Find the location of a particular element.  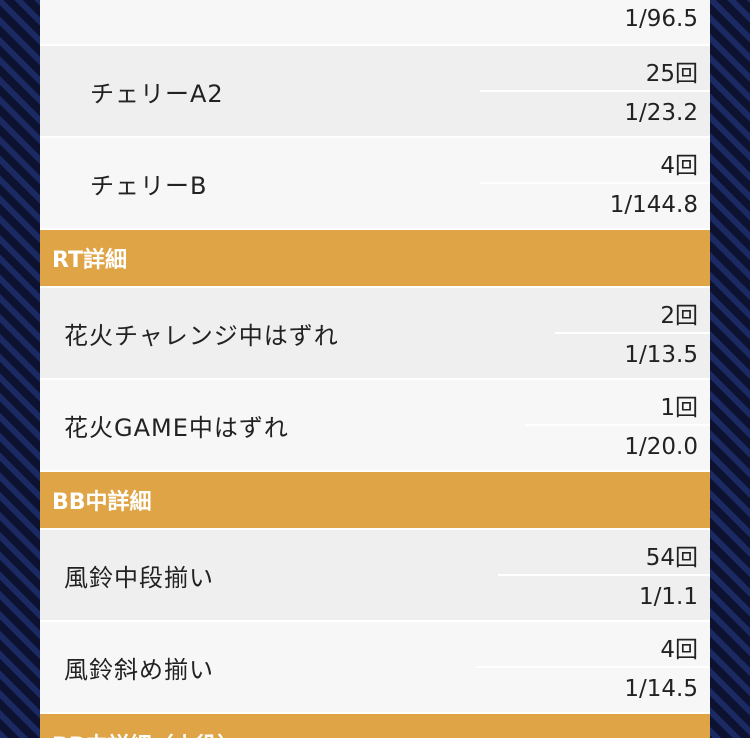

row-prob: 1/1.1 is located at coordinates (668, 597).